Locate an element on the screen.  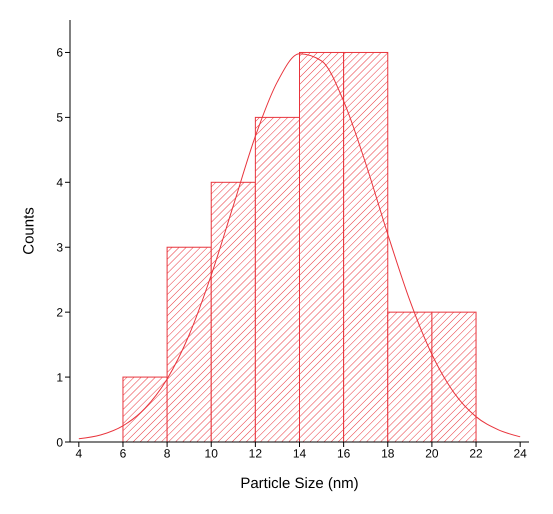
y-tick-label: 3 is located at coordinates (60, 247).